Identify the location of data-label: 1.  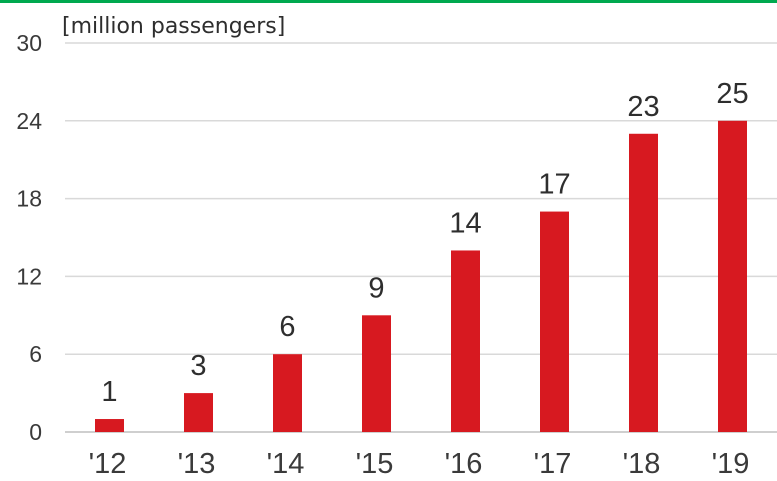
(109, 392).